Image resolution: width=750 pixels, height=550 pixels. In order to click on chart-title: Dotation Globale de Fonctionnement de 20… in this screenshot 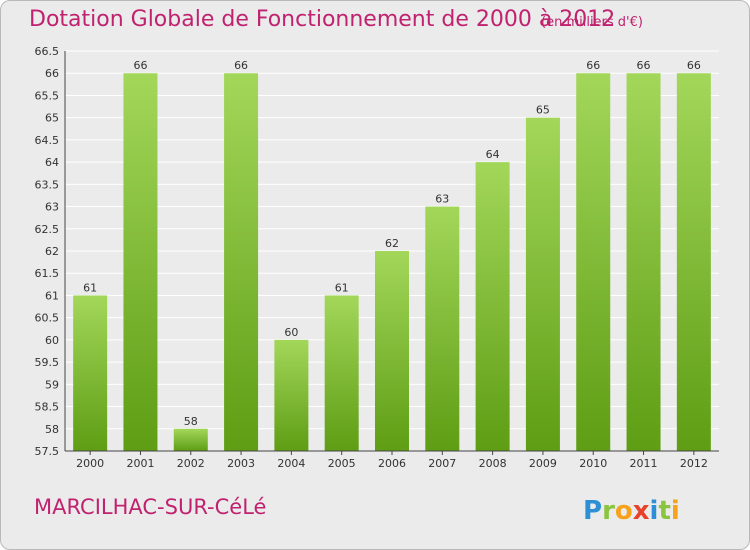, I will do `click(322, 19)`.